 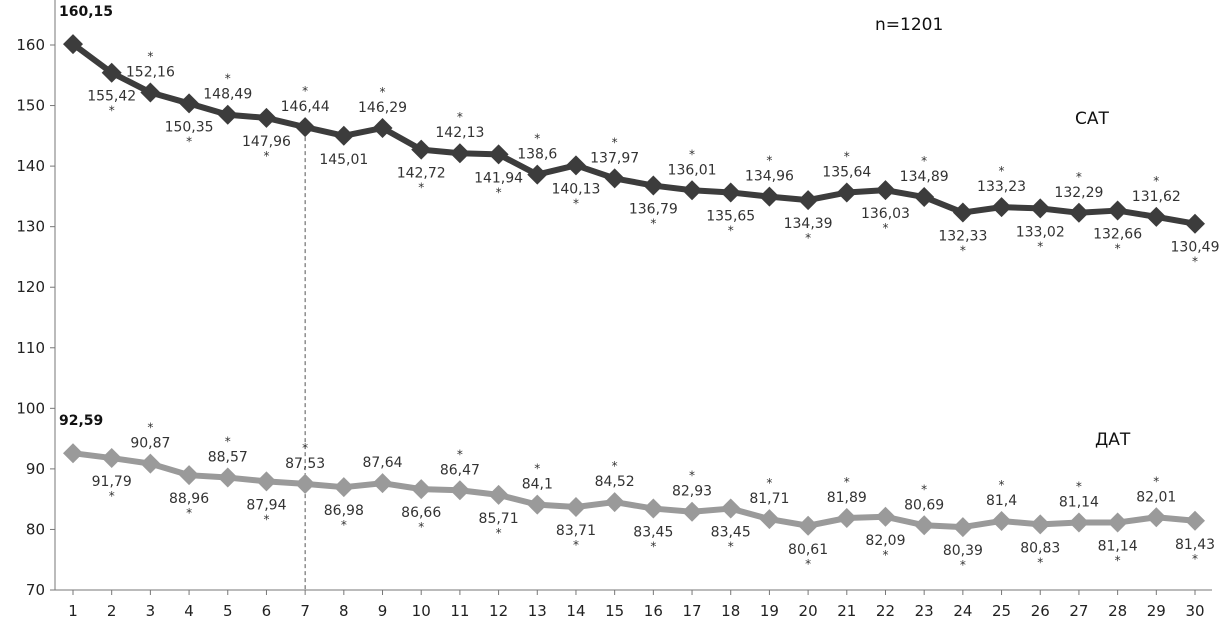 What do you see at coordinates (112, 482) in the screenshot?
I see `data-label: 91,79` at bounding box center [112, 482].